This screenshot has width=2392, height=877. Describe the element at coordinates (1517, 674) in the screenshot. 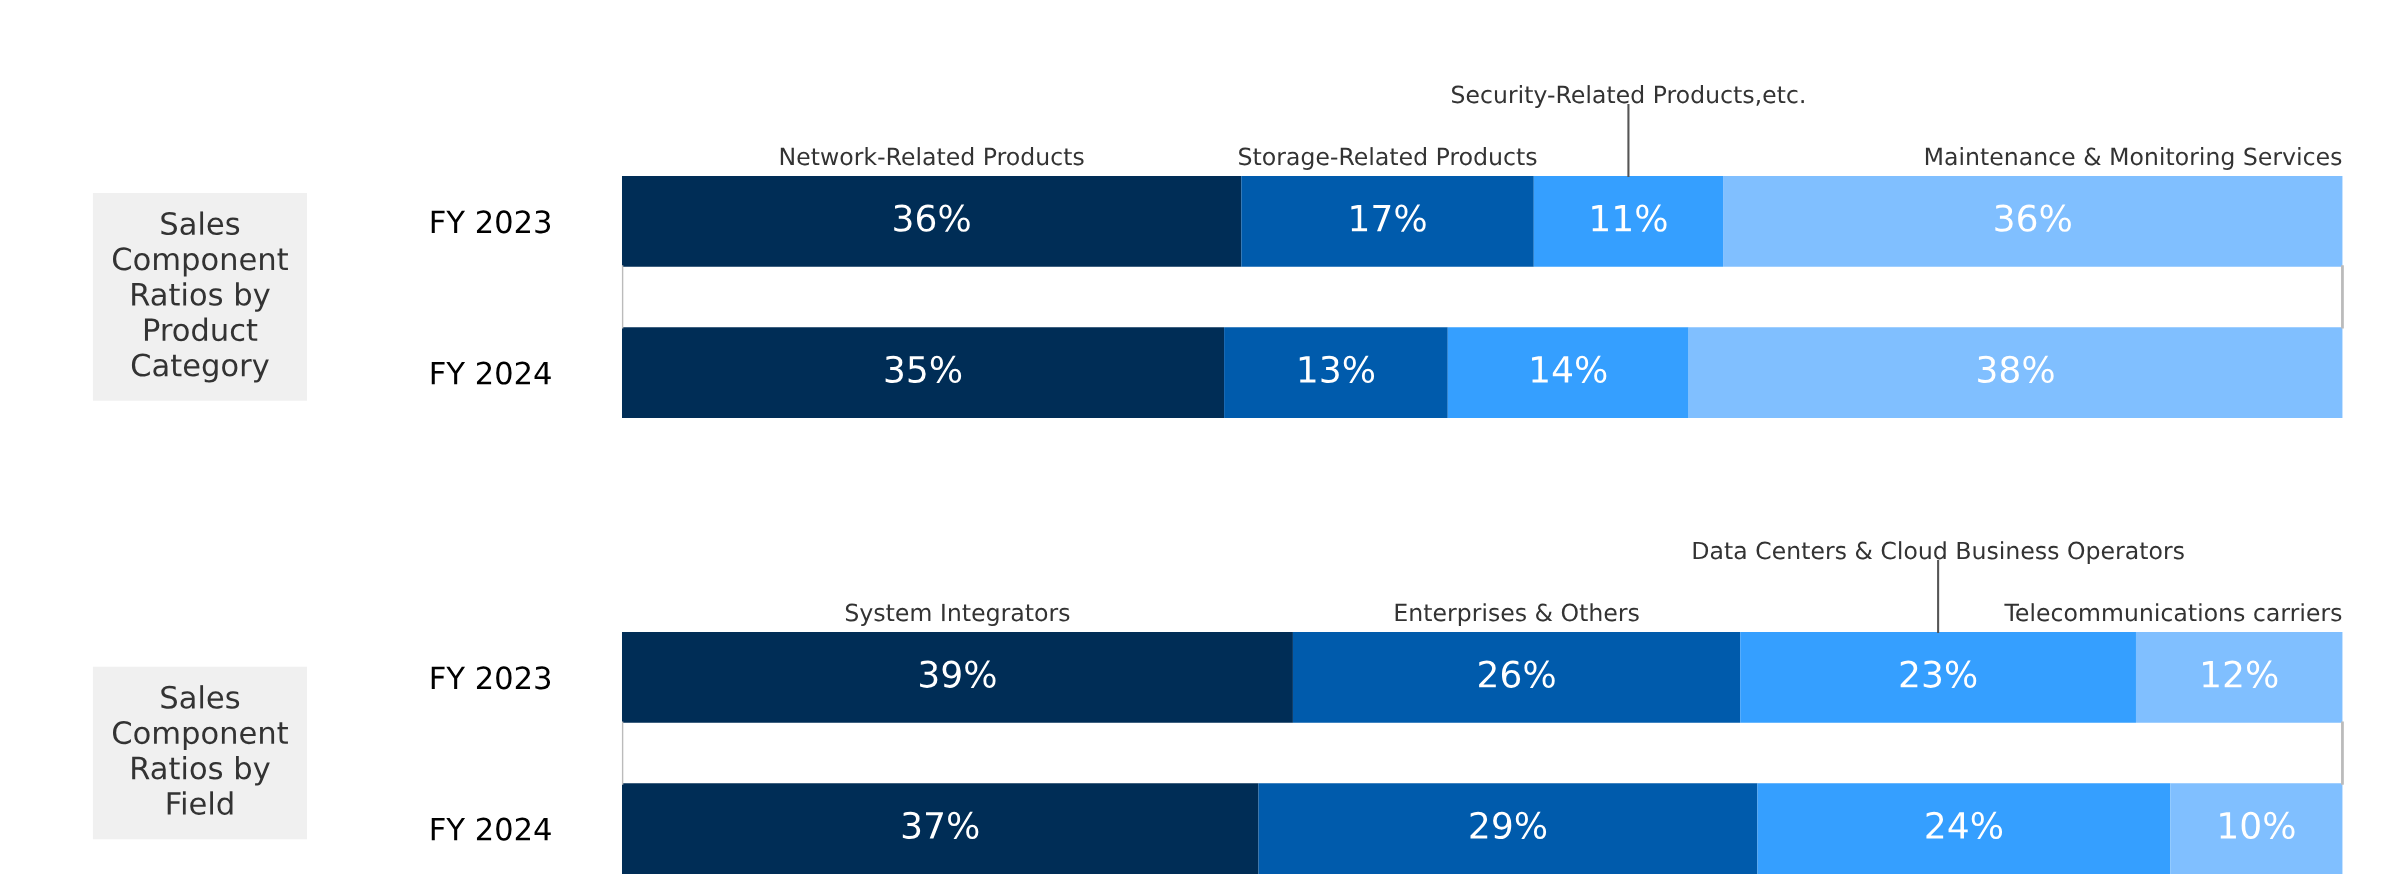

I see `data-label: 26%` at that location.